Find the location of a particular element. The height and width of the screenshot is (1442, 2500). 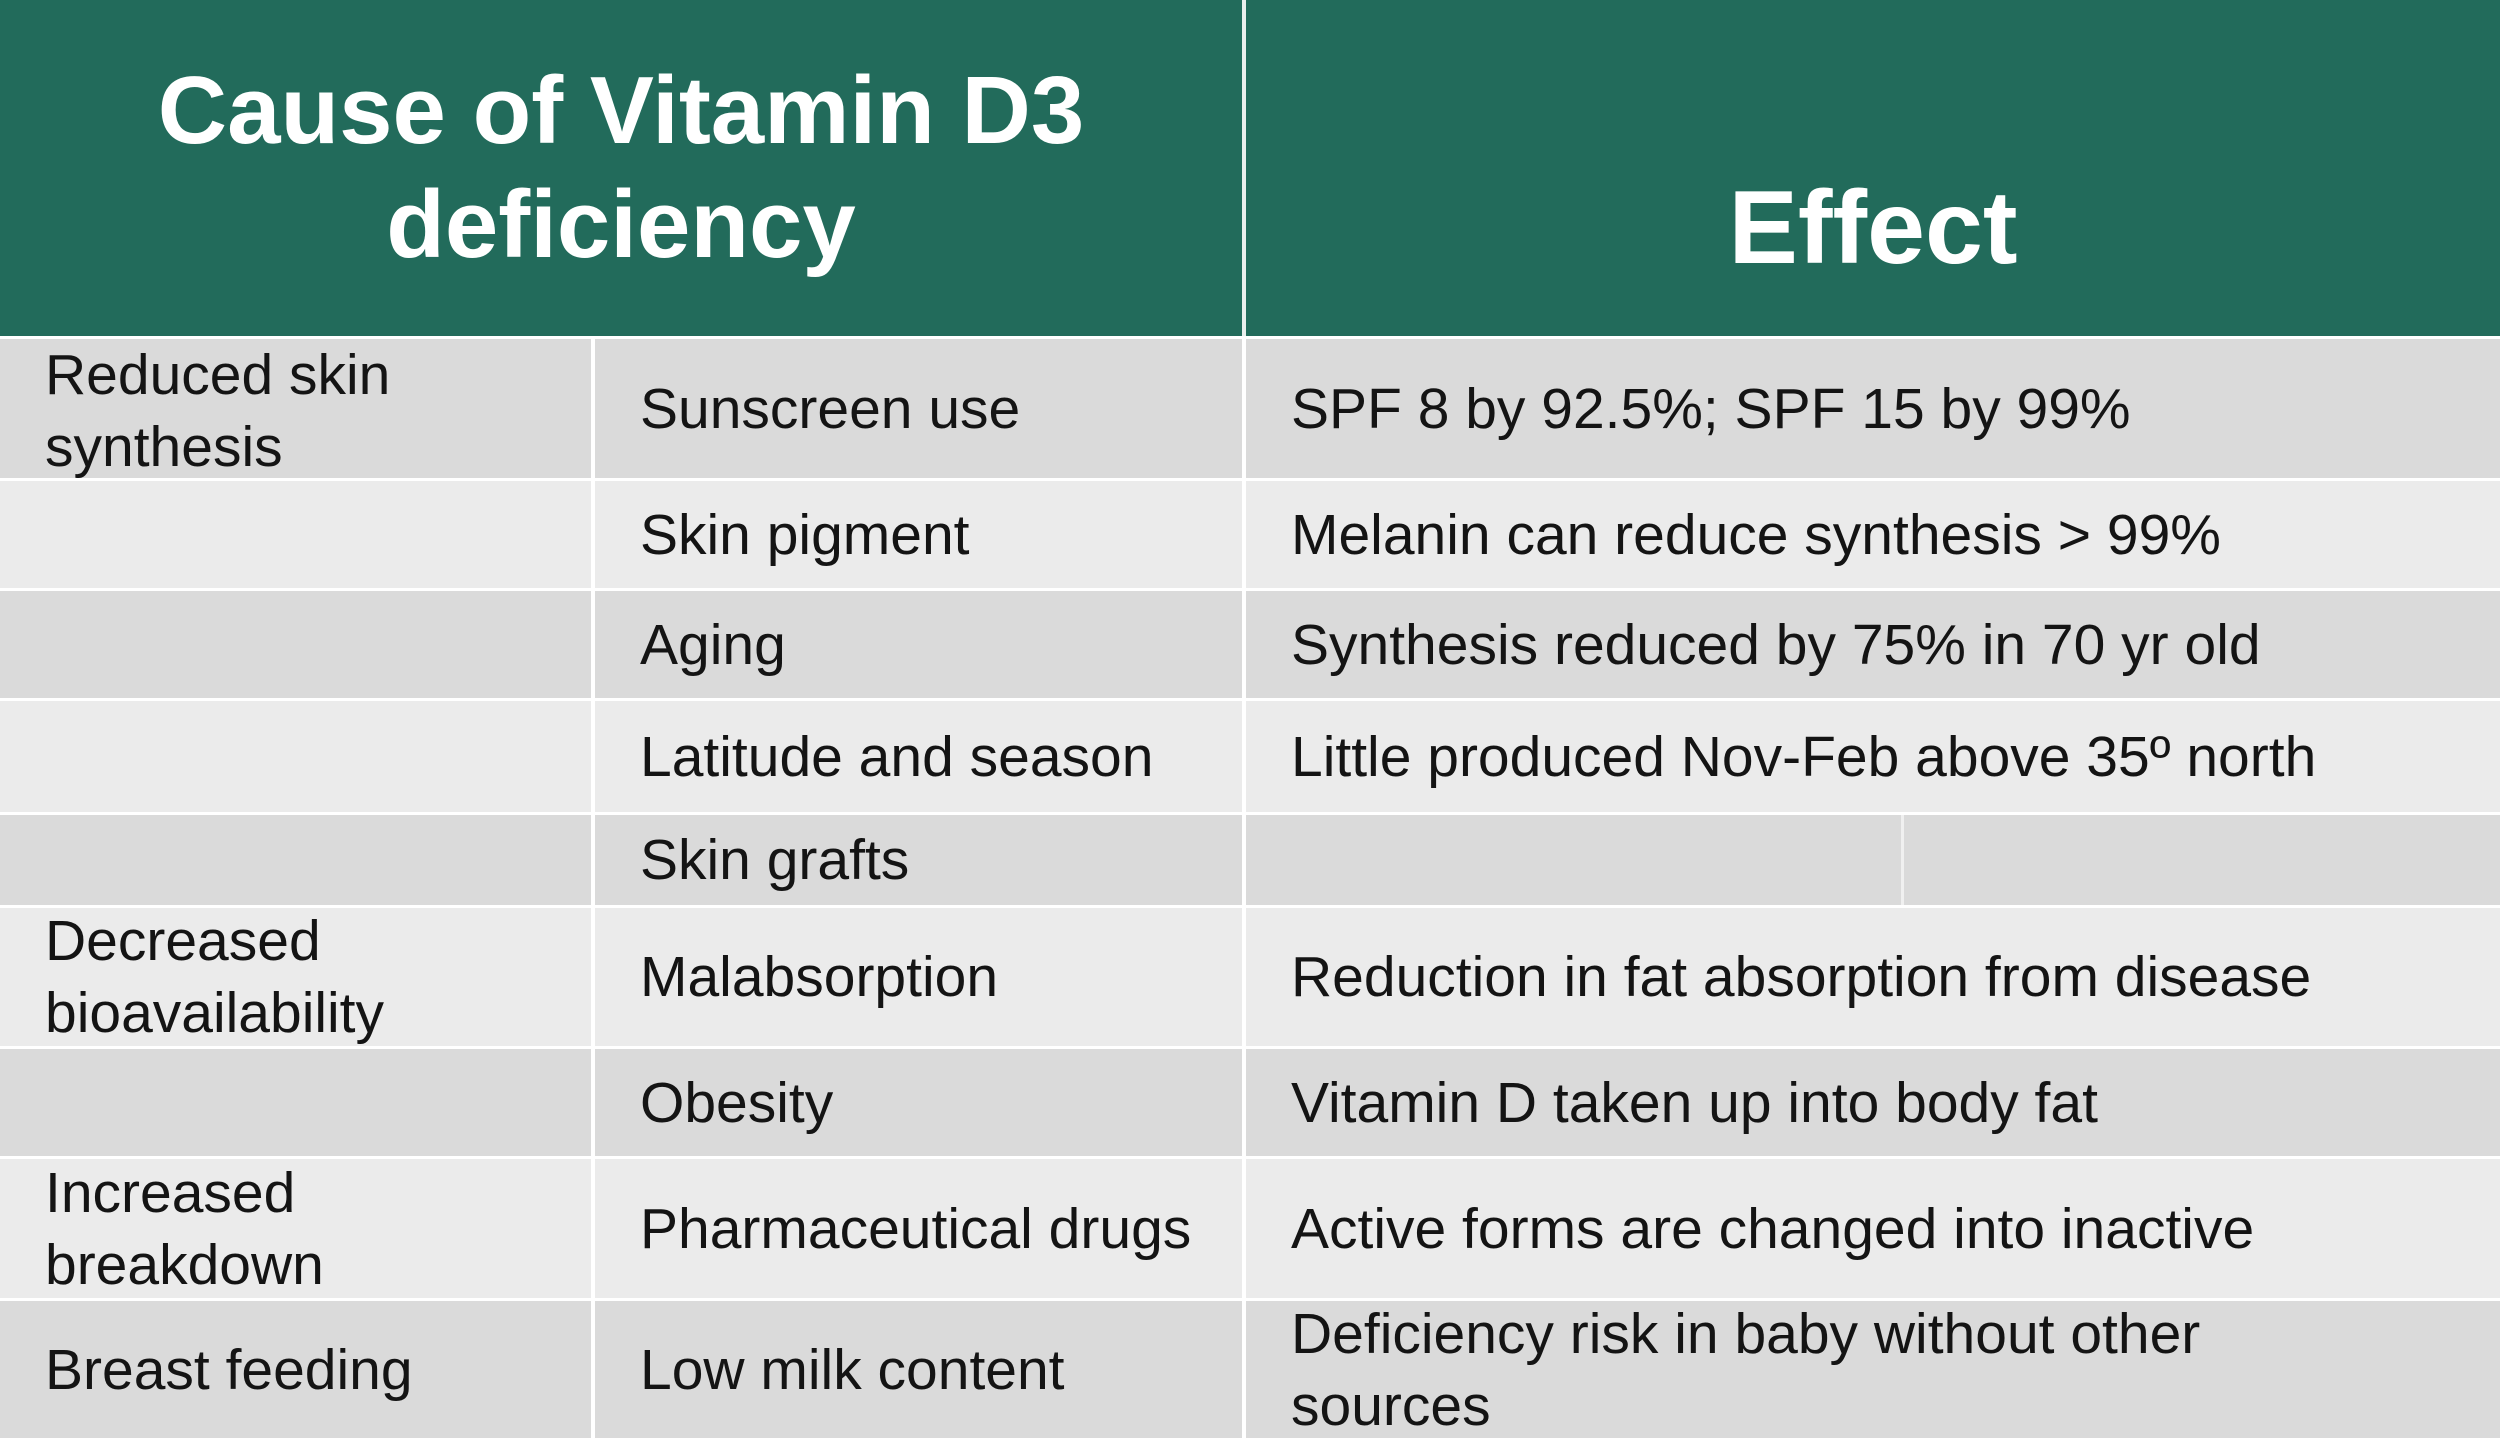

row-2-cause: Skin pigment is located at coordinates (920, 533).